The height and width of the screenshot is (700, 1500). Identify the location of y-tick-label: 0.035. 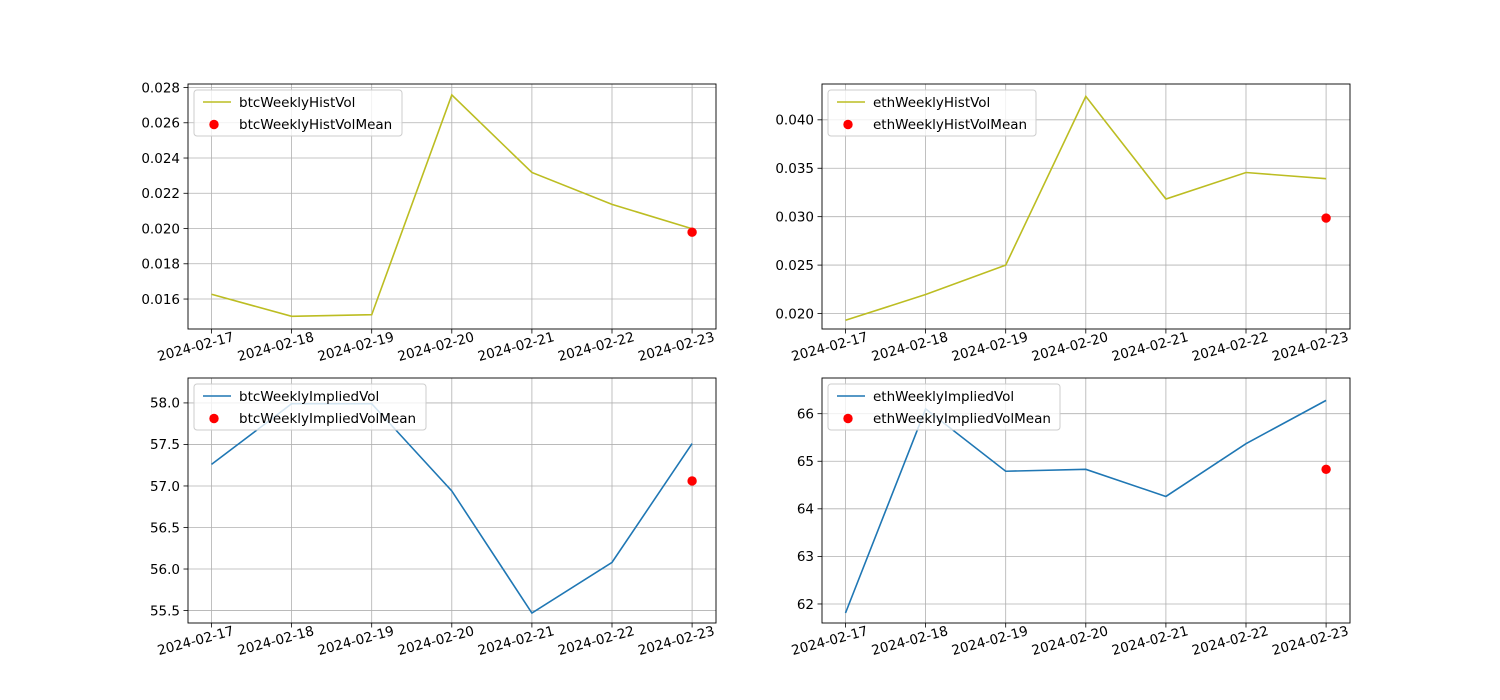
(794, 169).